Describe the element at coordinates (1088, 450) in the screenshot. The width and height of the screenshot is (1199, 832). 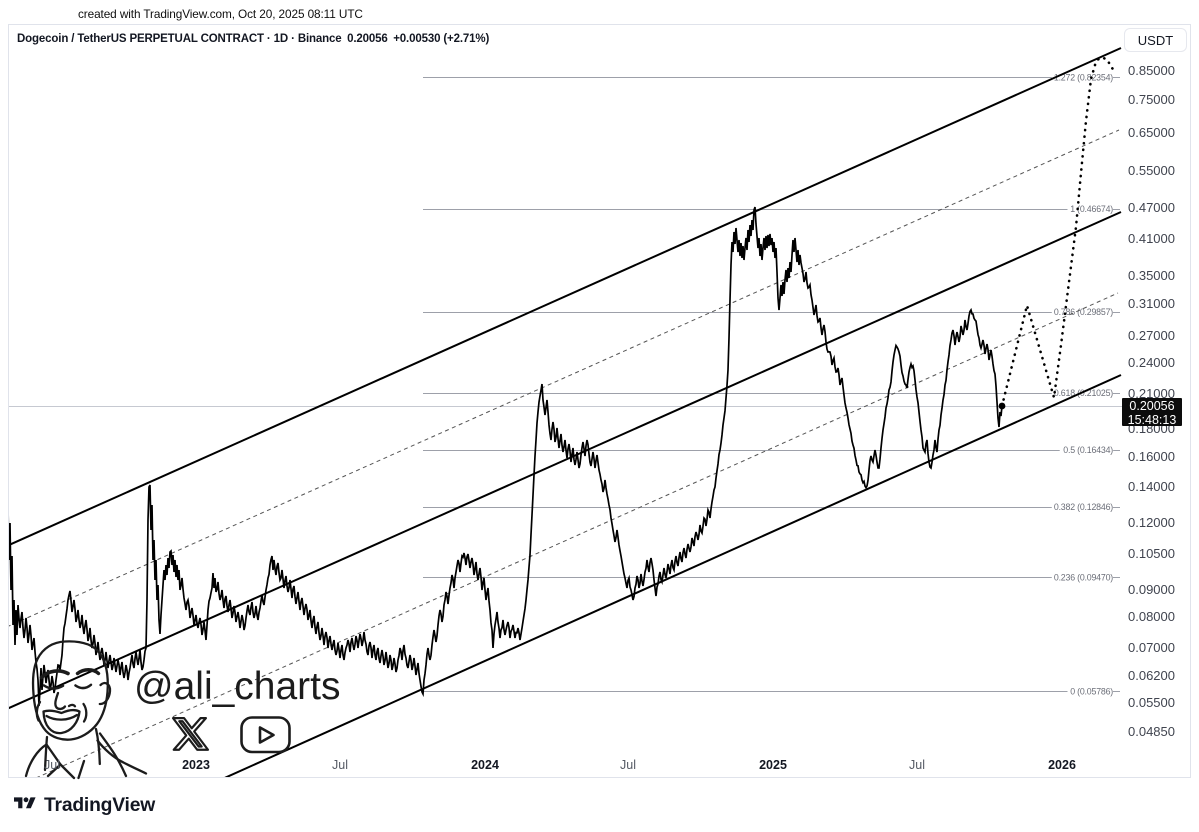
I see `svg-text: 0.5 (0.16434)` at that location.